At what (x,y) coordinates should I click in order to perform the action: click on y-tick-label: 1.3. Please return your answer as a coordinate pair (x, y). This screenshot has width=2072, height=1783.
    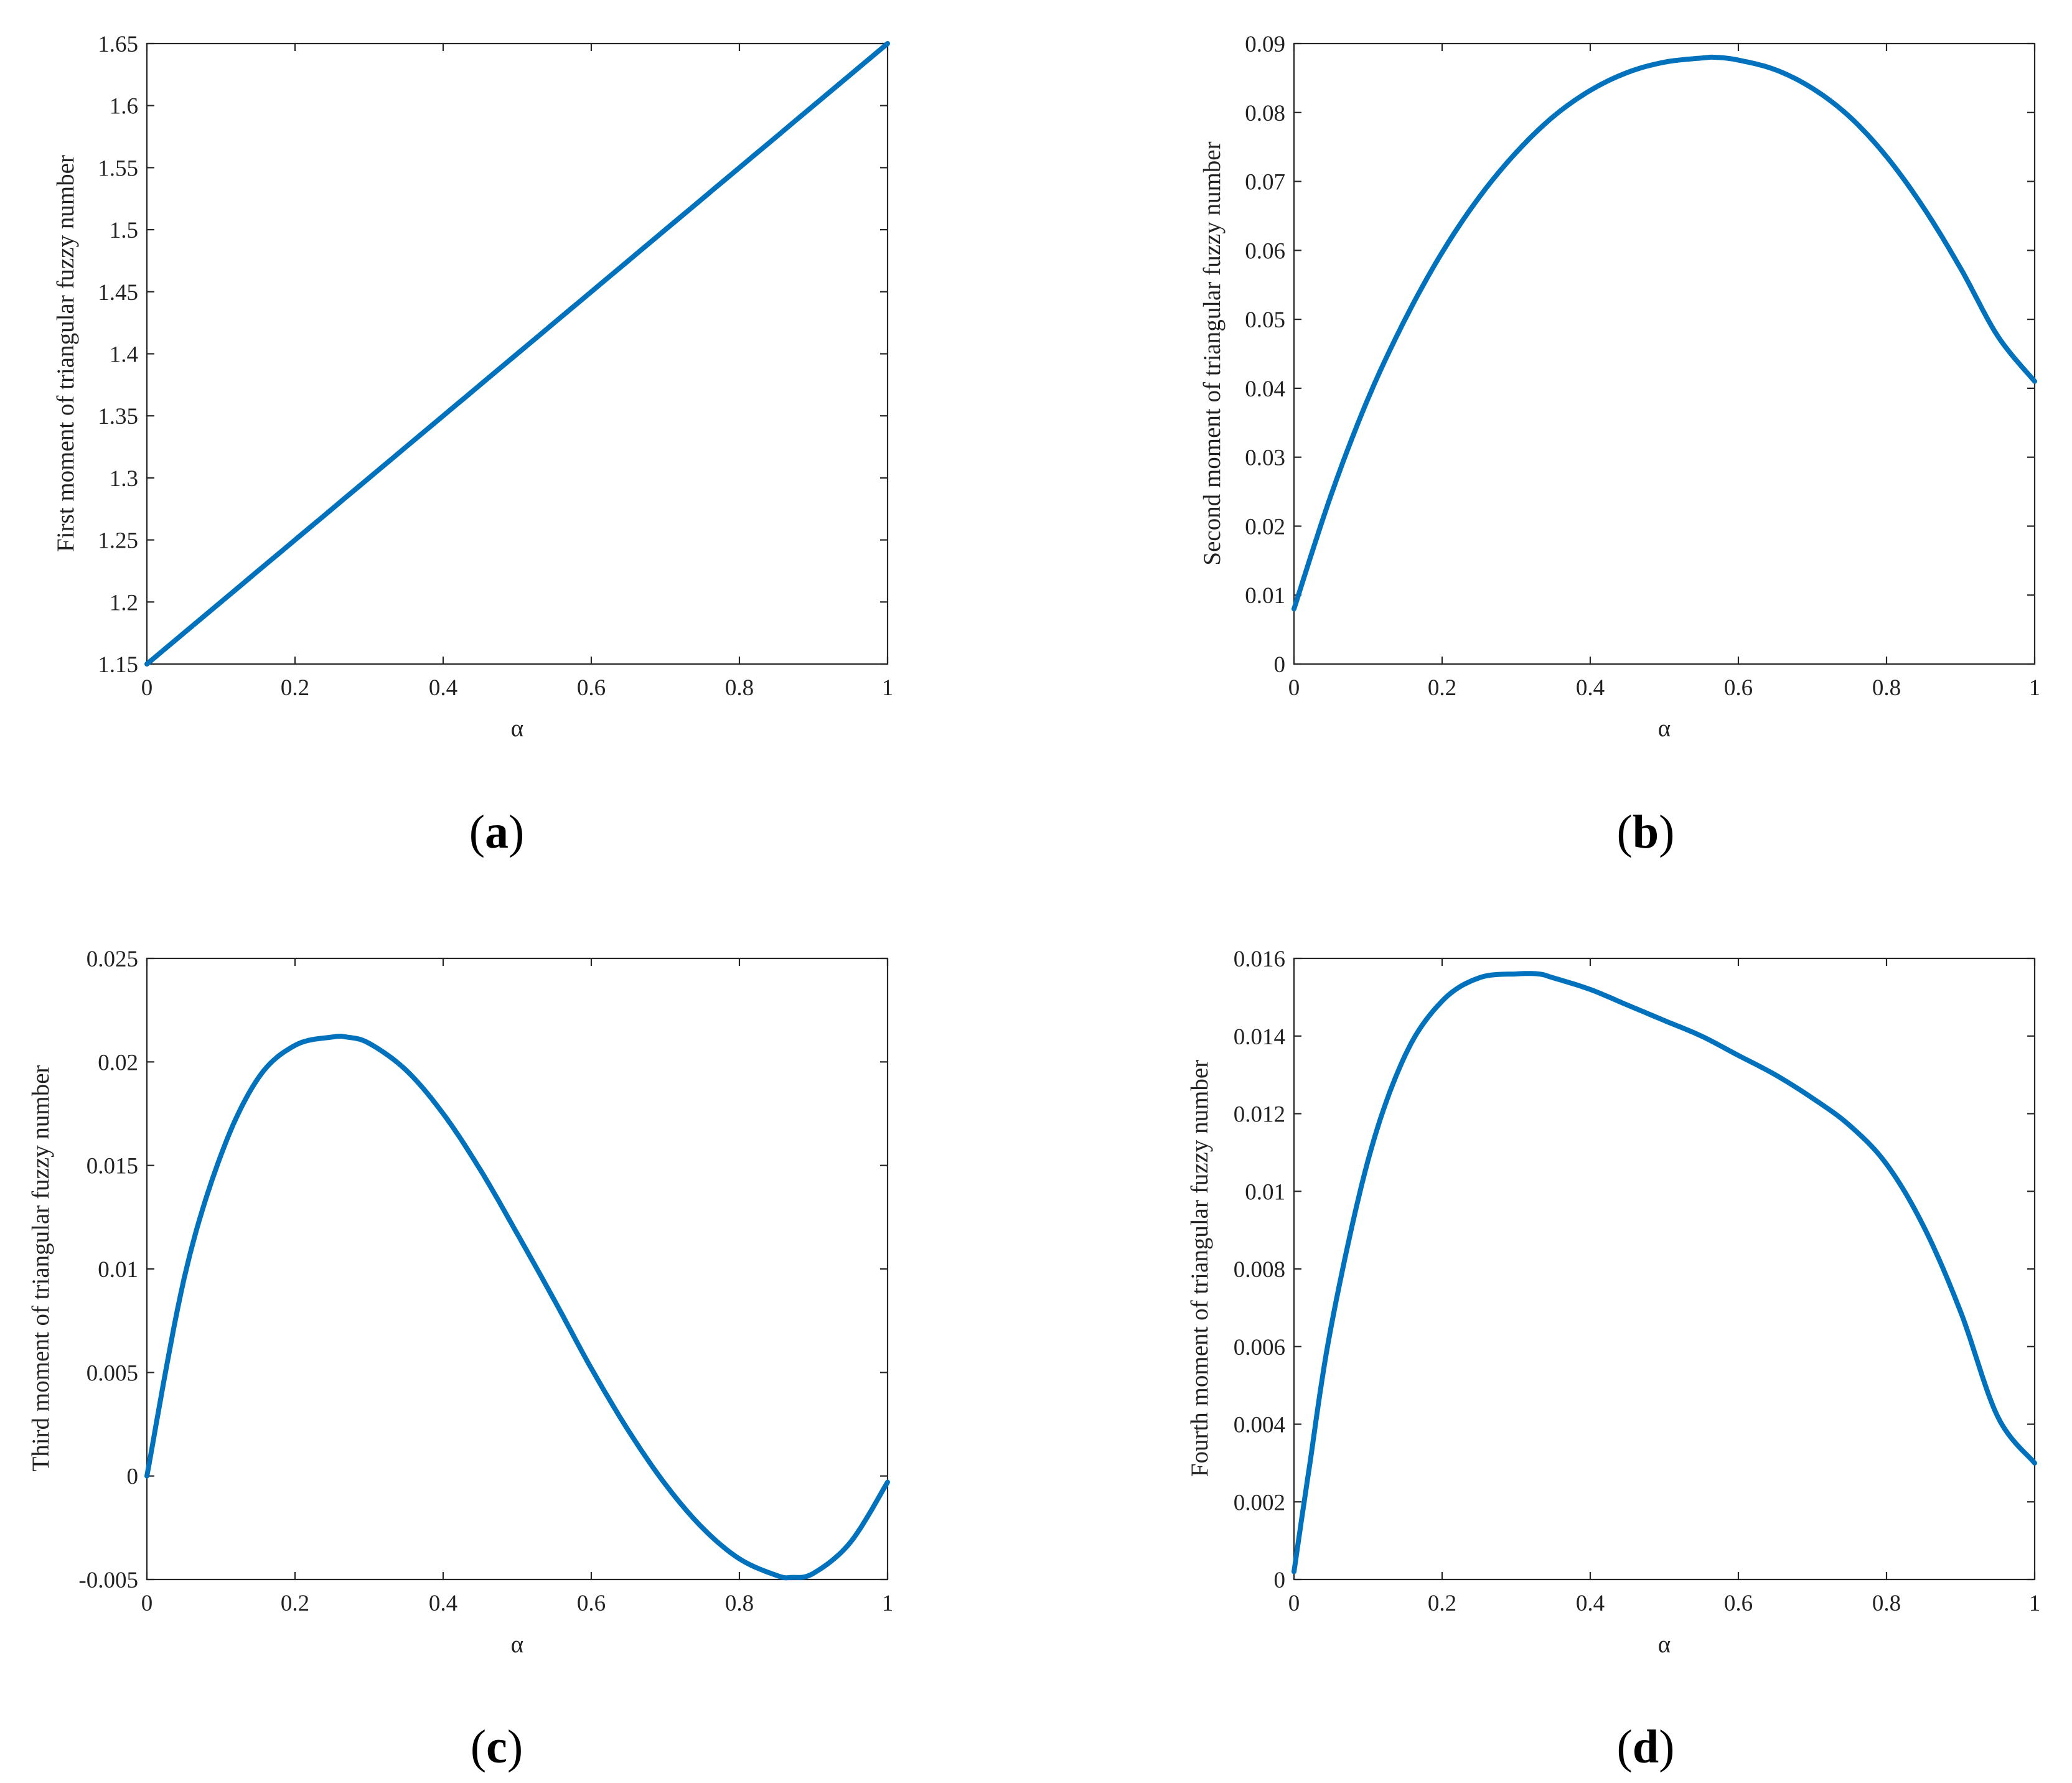
    Looking at the image, I should click on (124, 479).